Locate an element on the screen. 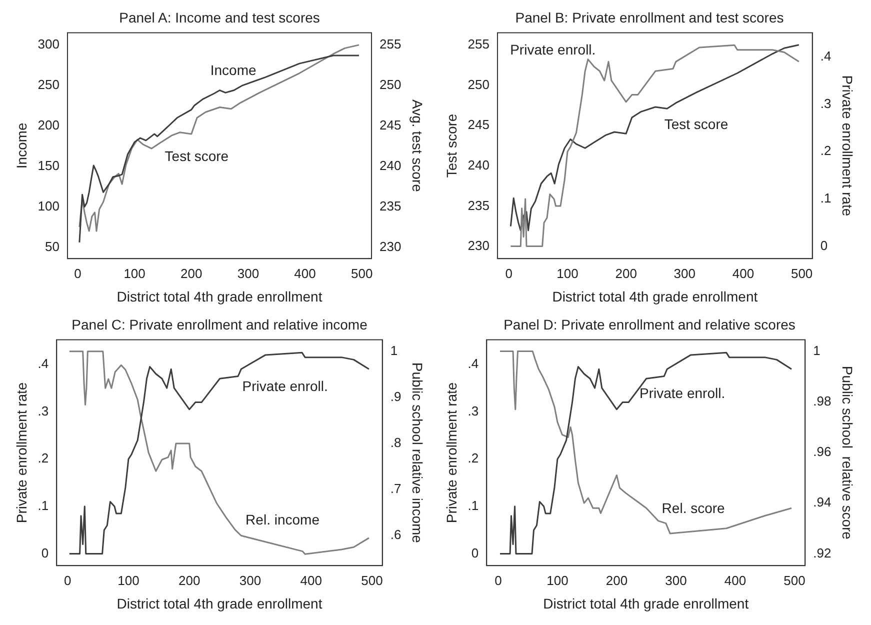 Image resolution: width=871 pixels, height=625 pixels. y2-tick-label: .6 is located at coordinates (396, 534).